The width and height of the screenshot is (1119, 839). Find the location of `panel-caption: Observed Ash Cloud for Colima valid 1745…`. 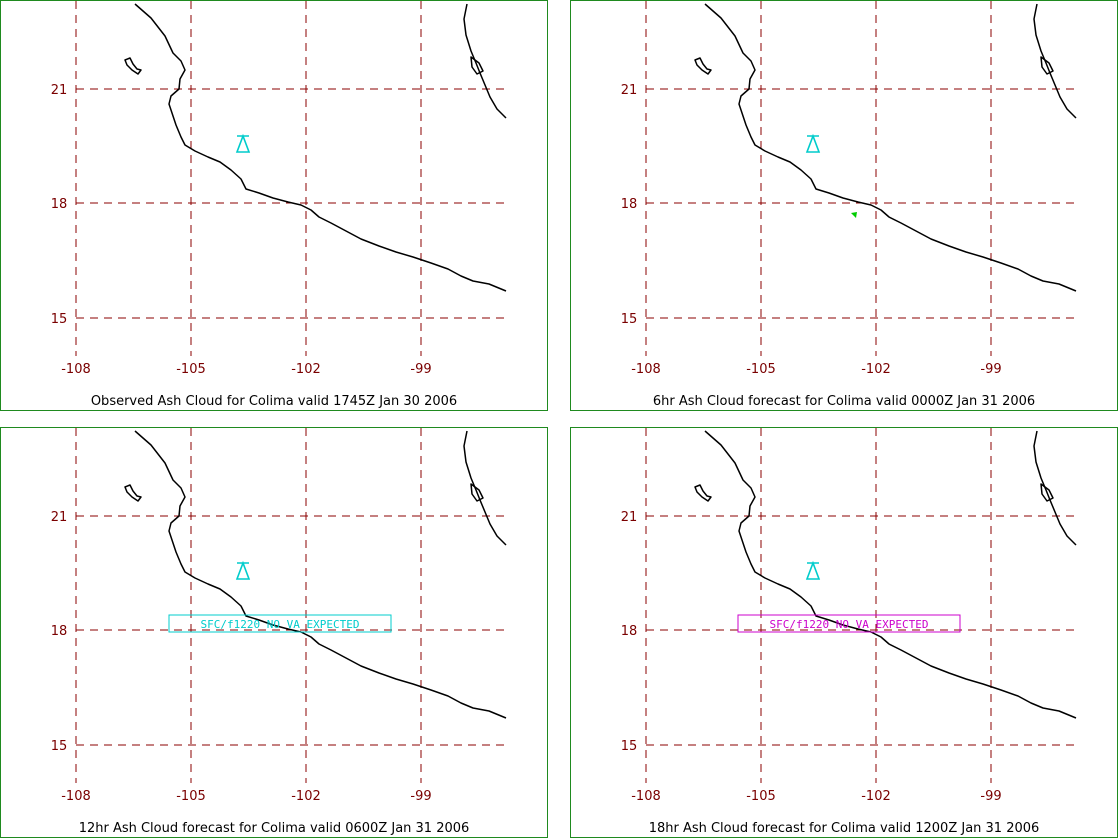

panel-caption: Observed Ash Cloud for Colima valid 1745… is located at coordinates (274, 401).